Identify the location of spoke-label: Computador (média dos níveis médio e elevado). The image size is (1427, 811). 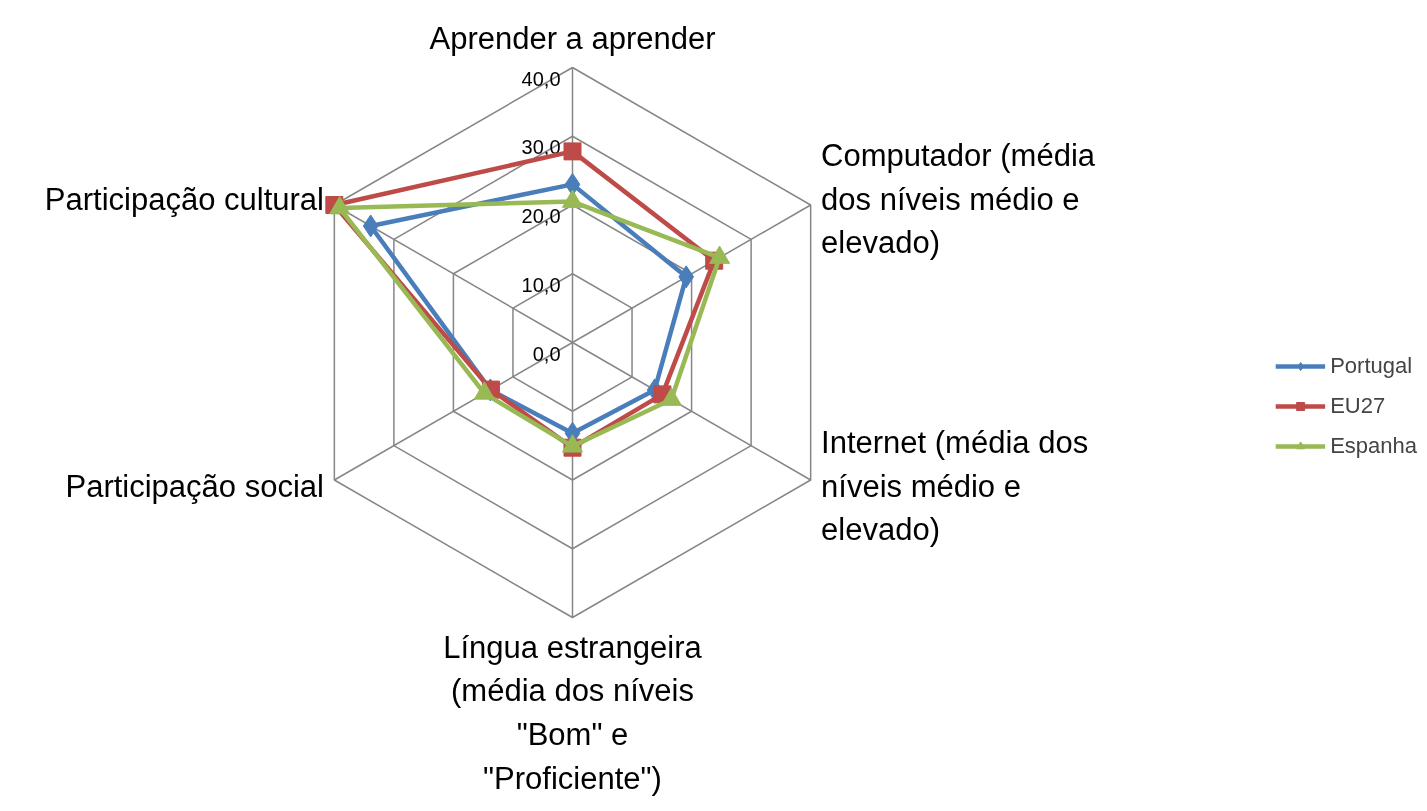
(958, 199).